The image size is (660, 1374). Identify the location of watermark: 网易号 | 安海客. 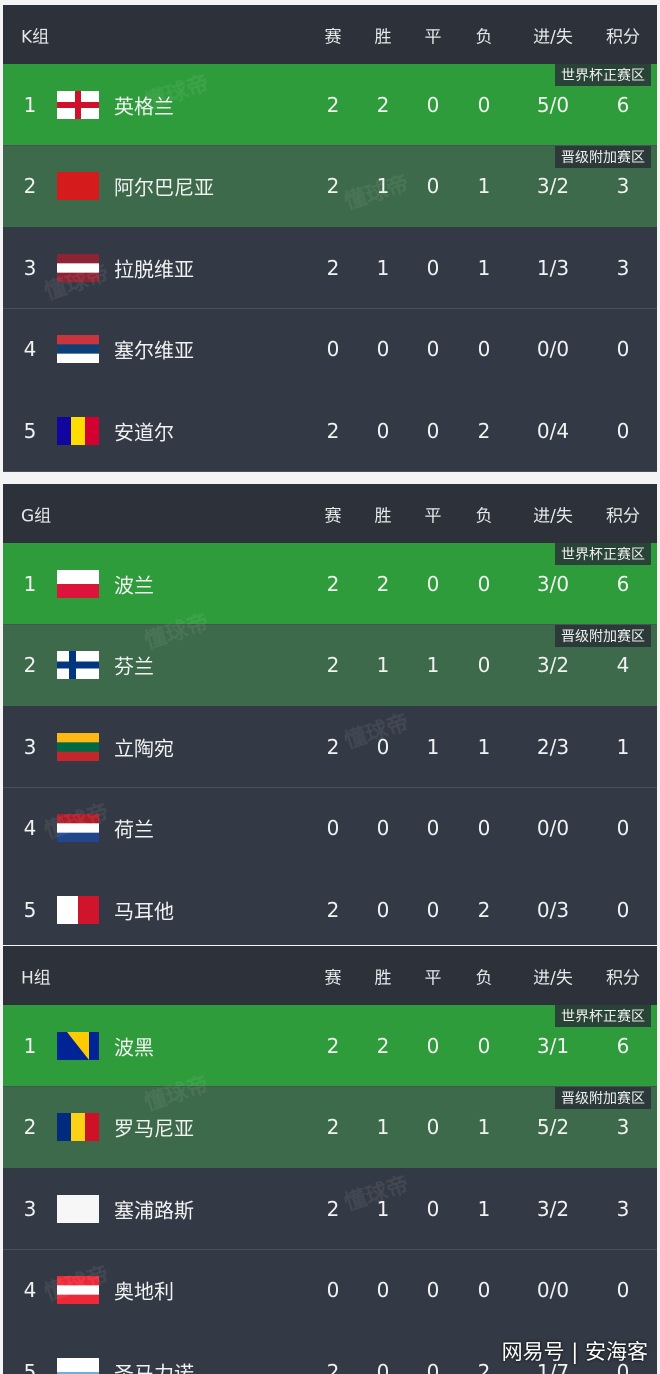
(574, 1352).